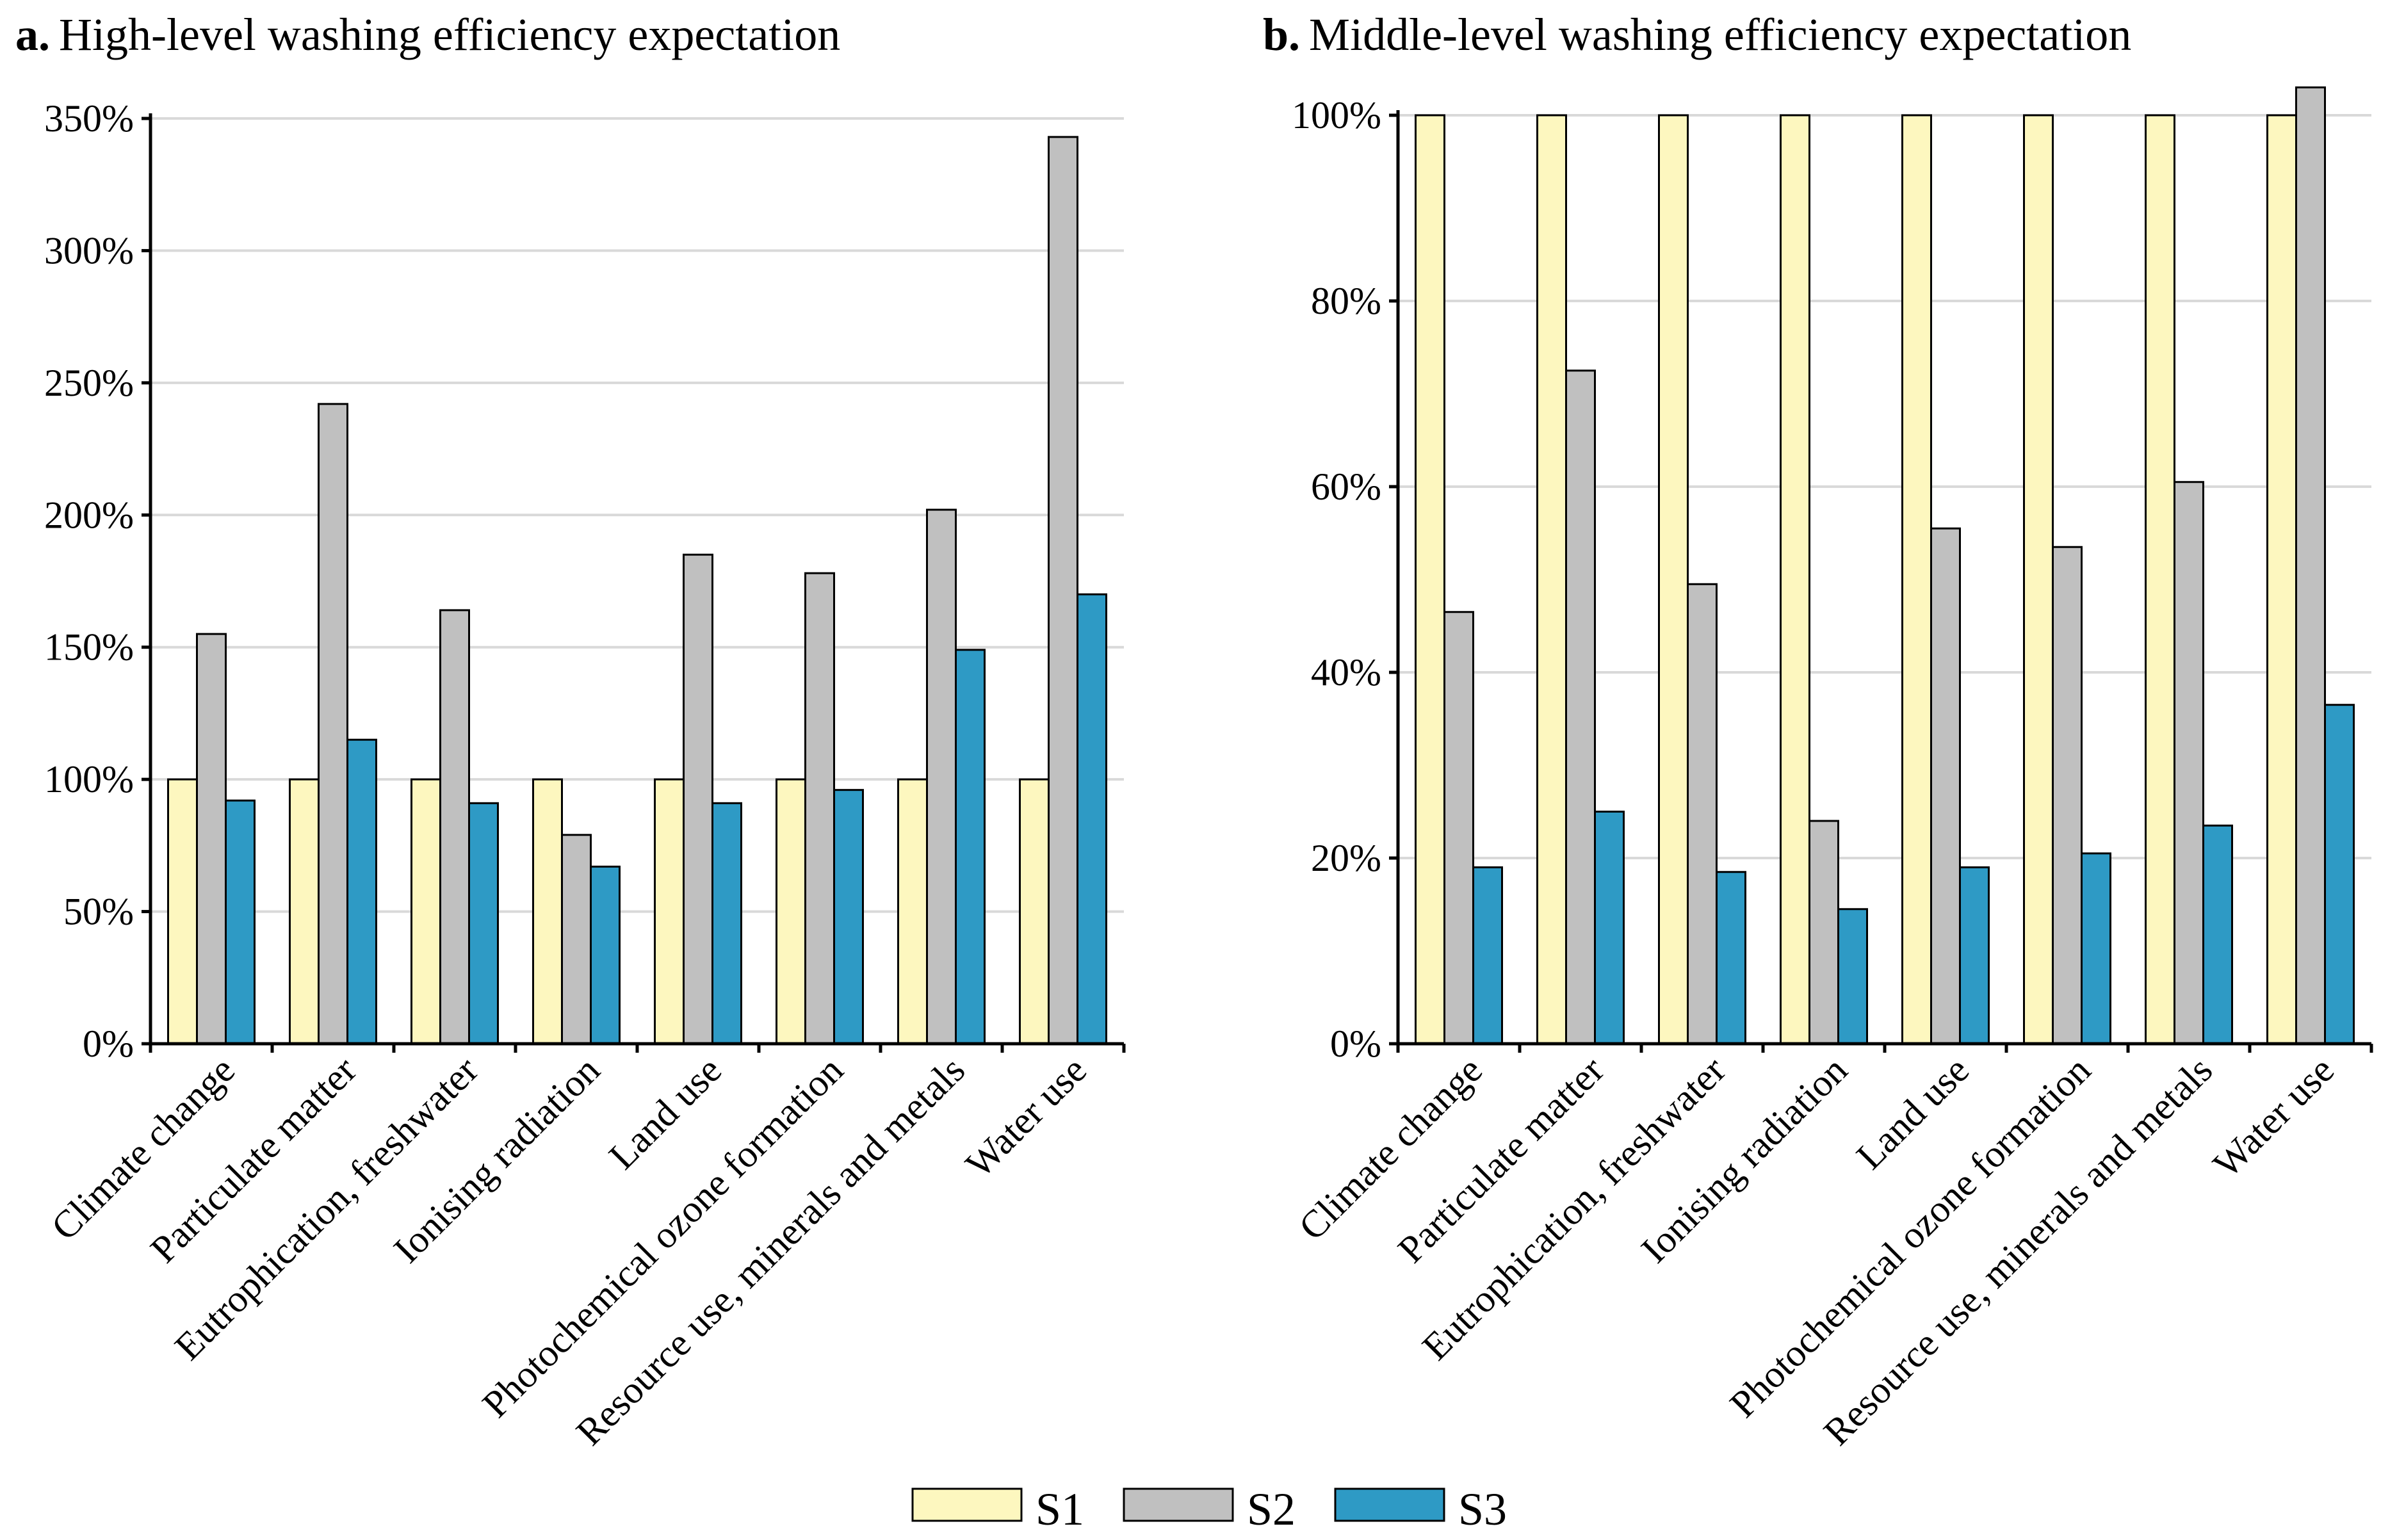  I want to click on legend-label-s2: S2, so click(1271, 1510).